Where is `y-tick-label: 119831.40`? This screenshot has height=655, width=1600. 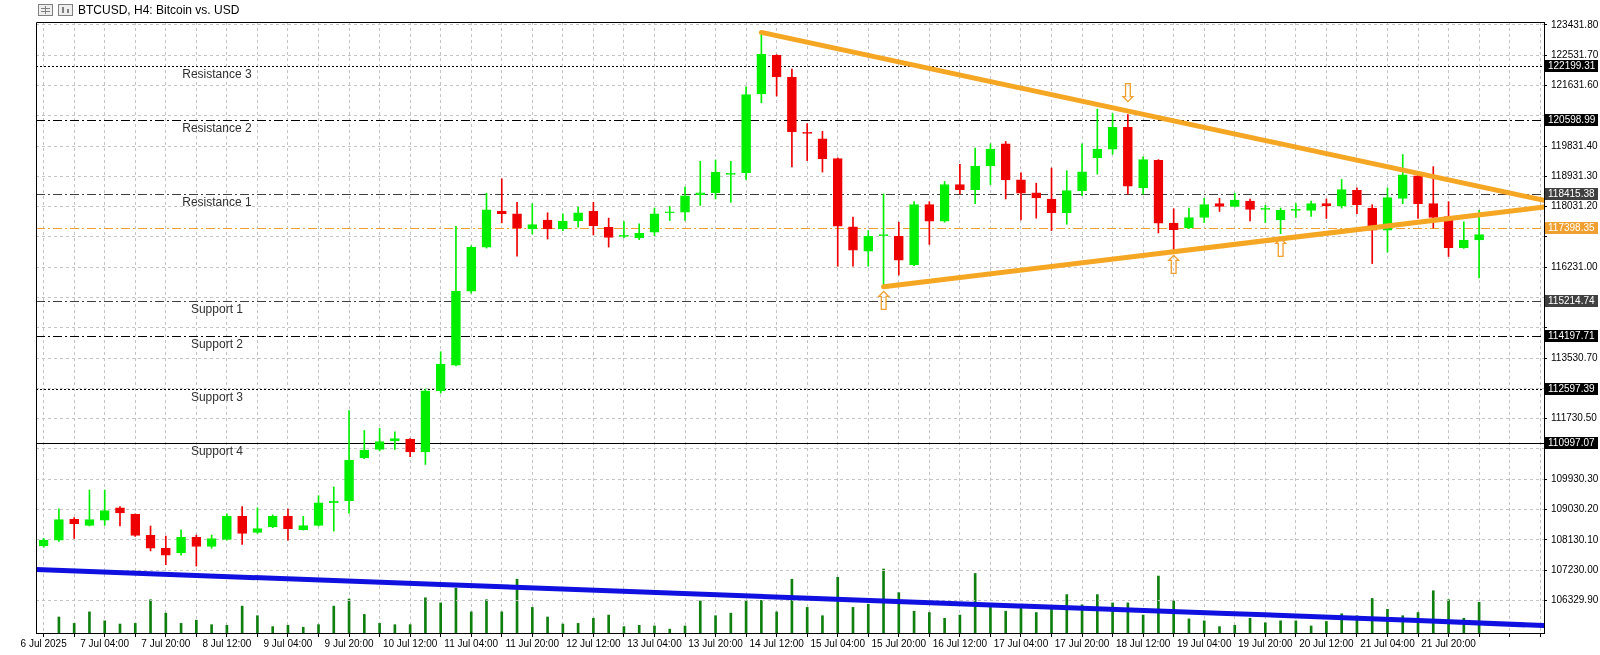
y-tick-label: 119831.40 is located at coordinates (1574, 145).